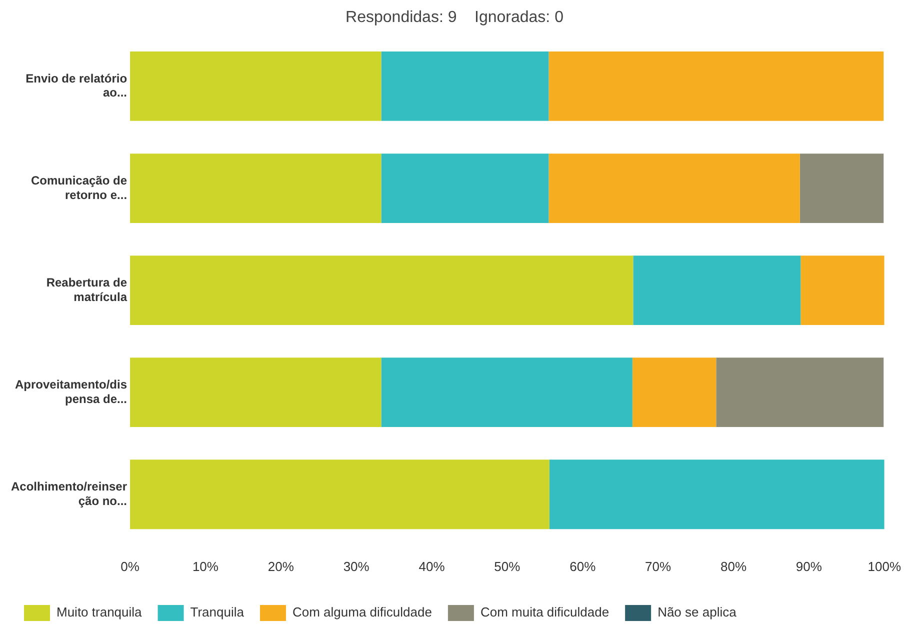  What do you see at coordinates (99, 612) in the screenshot?
I see `legend-label: Muito tranquila` at bounding box center [99, 612].